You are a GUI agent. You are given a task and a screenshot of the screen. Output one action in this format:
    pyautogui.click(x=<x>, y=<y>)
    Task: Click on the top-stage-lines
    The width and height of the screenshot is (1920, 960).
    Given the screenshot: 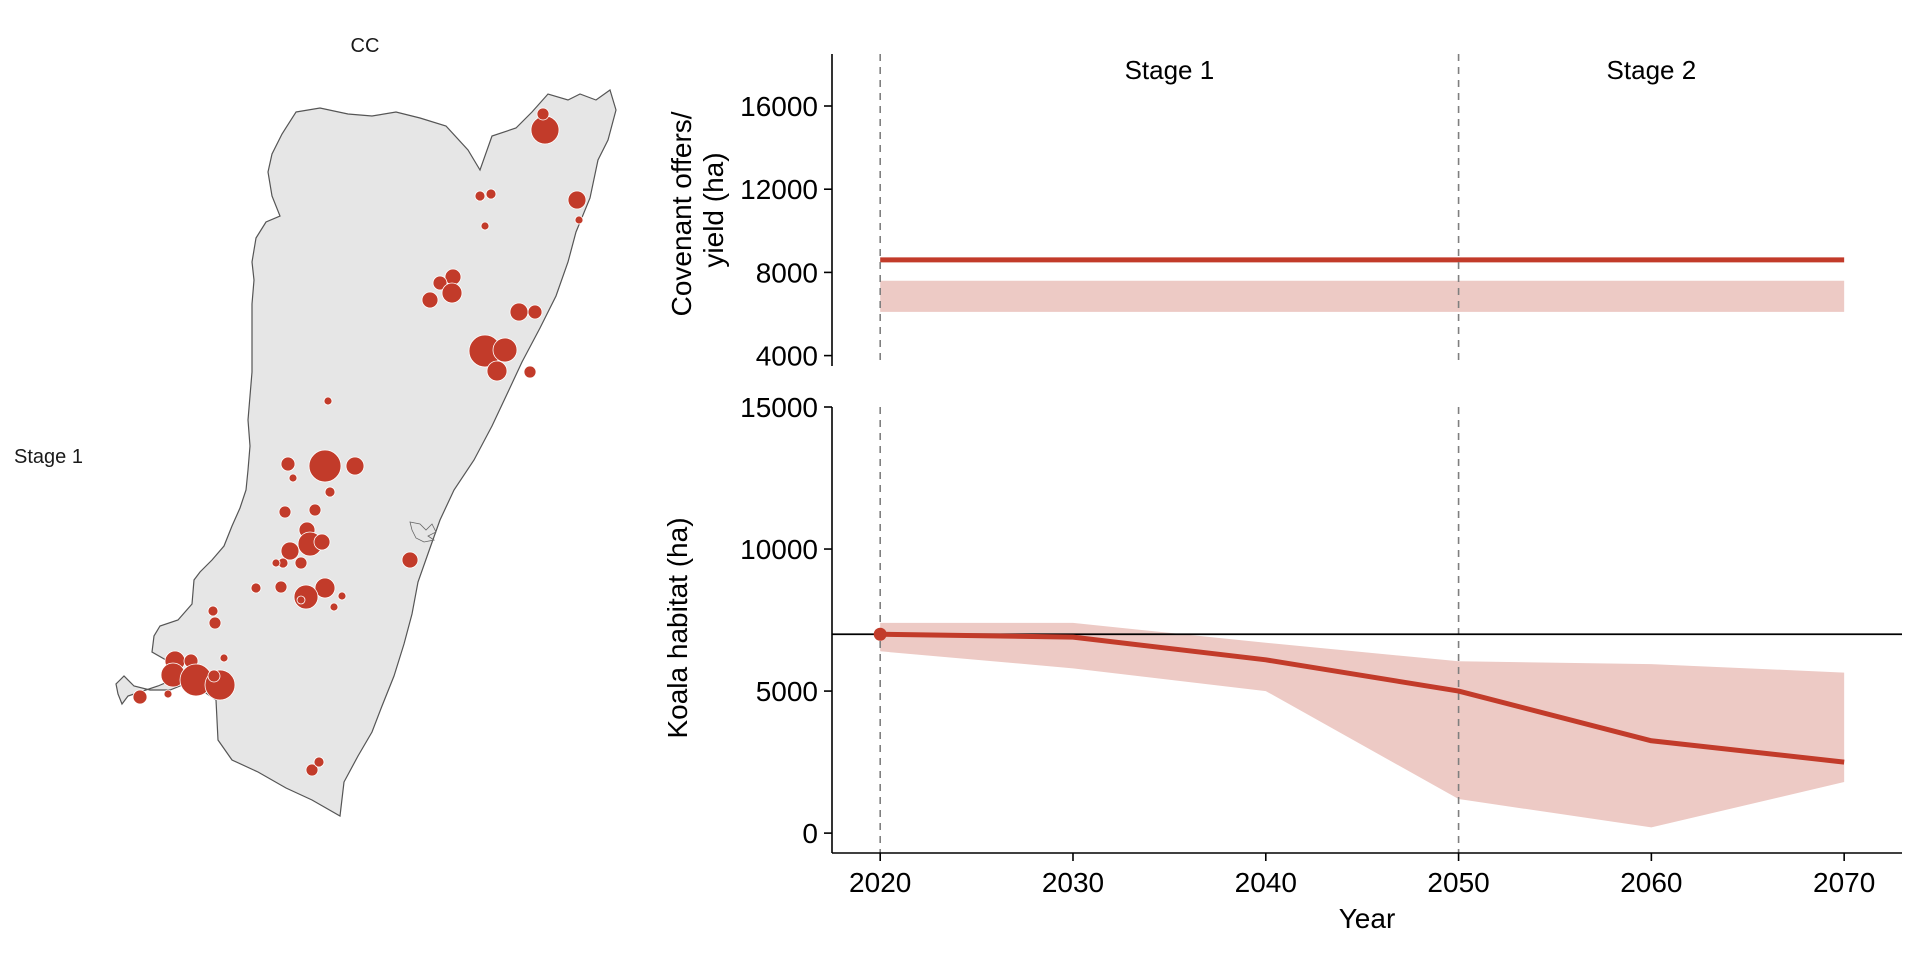 What is the action you would take?
    pyautogui.click(x=1169, y=210)
    